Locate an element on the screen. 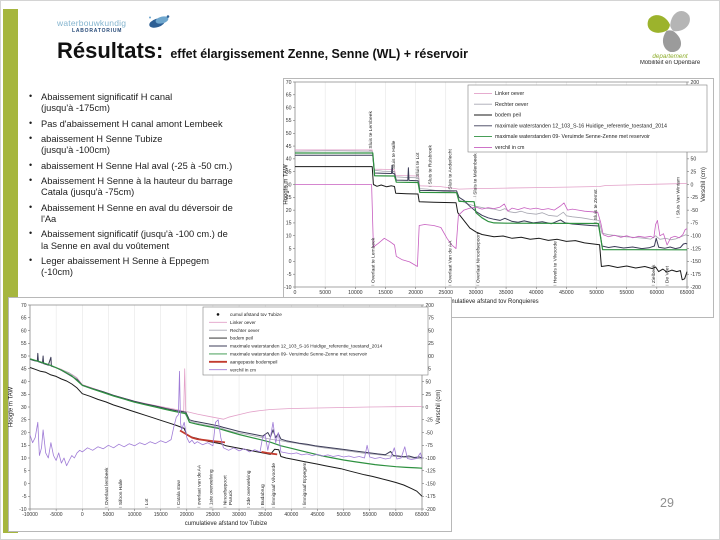  y-tick-label: 45 is located at coordinates (24, 370).